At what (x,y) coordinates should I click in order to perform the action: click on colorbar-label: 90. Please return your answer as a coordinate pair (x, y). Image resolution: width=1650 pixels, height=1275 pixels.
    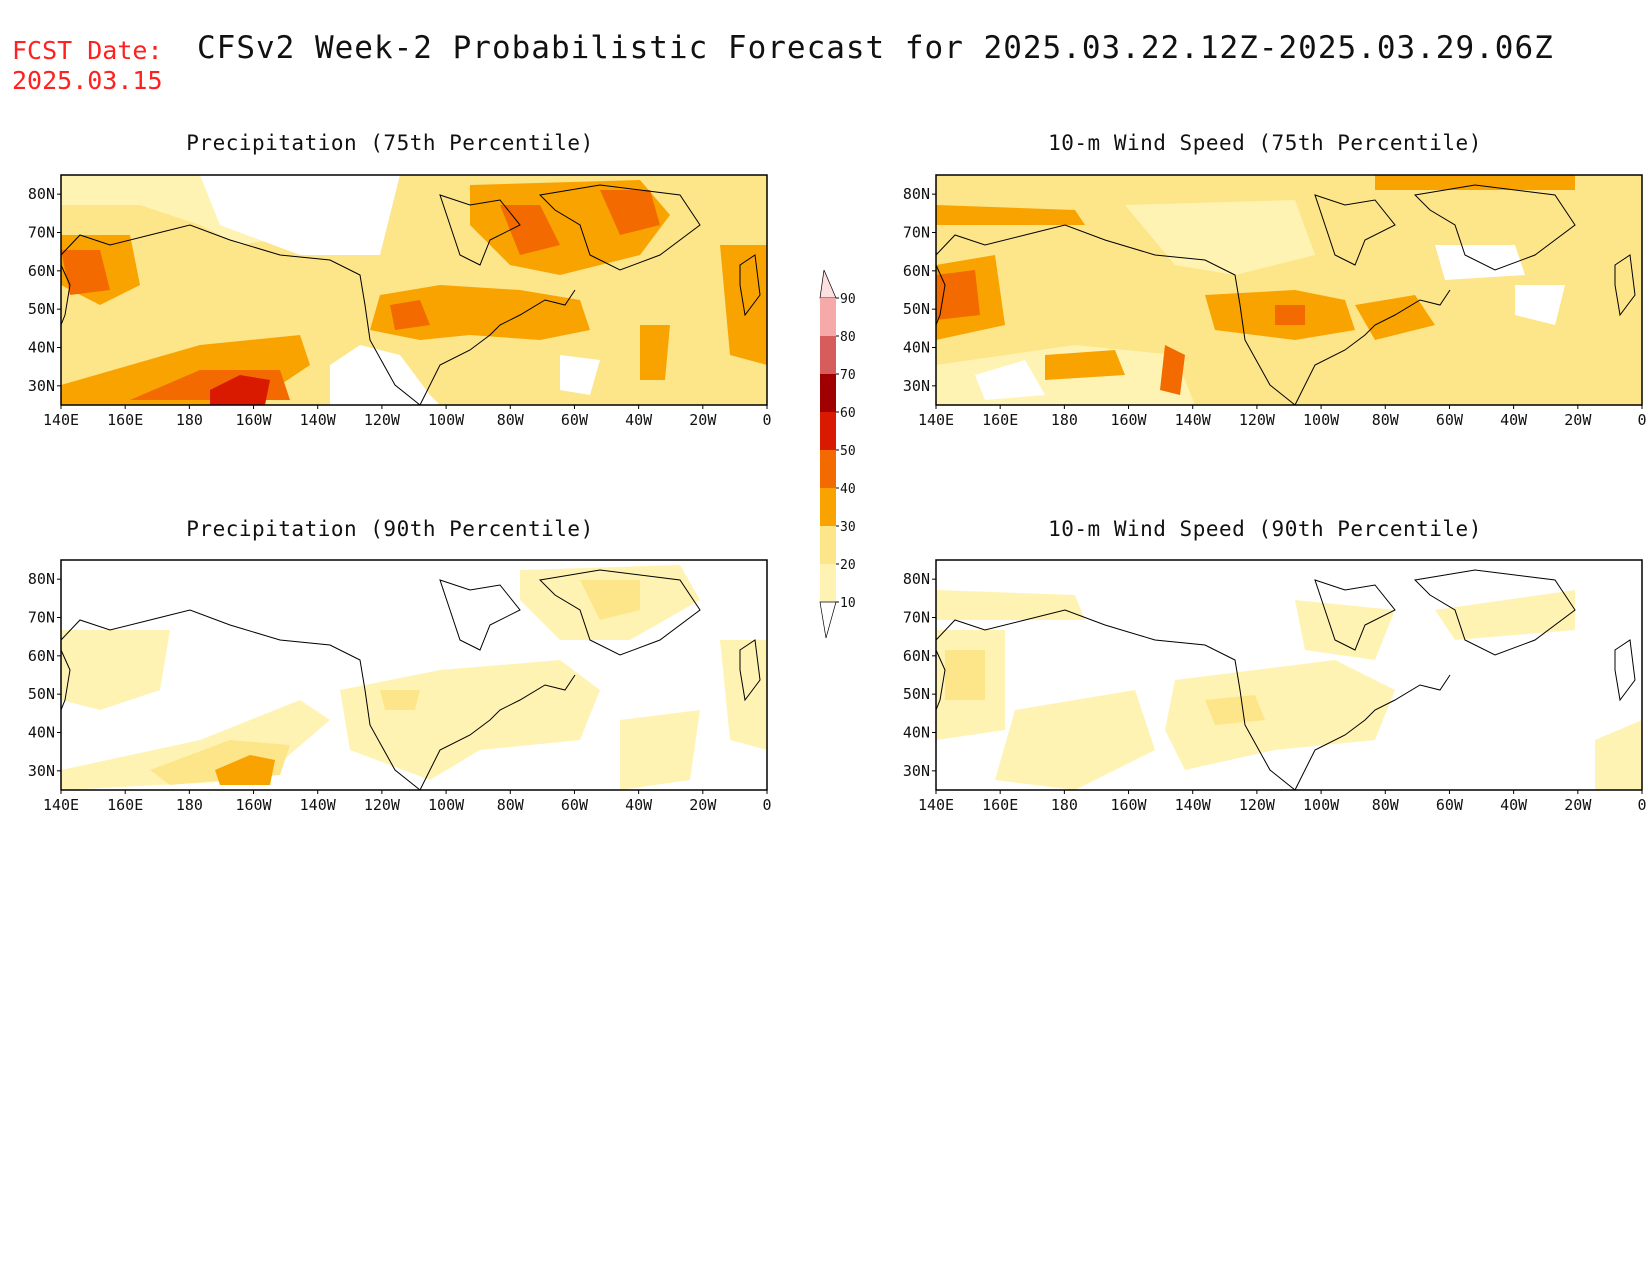
    Looking at the image, I should click on (848, 299).